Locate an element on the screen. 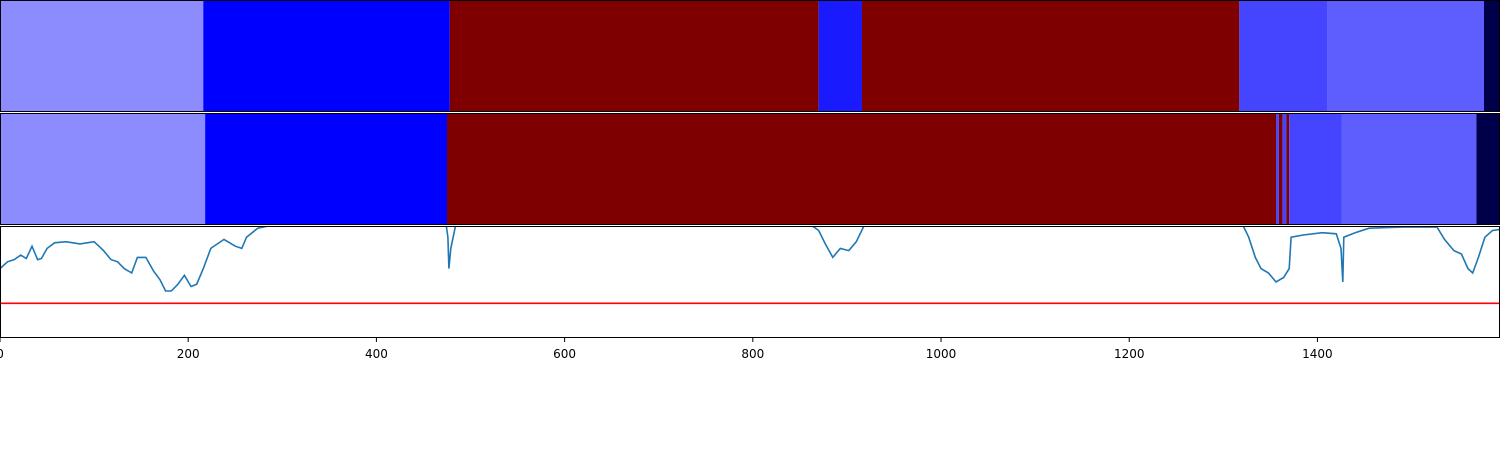 The width and height of the screenshot is (1500, 450). x-tick-label: 0 is located at coordinates (2, 354).